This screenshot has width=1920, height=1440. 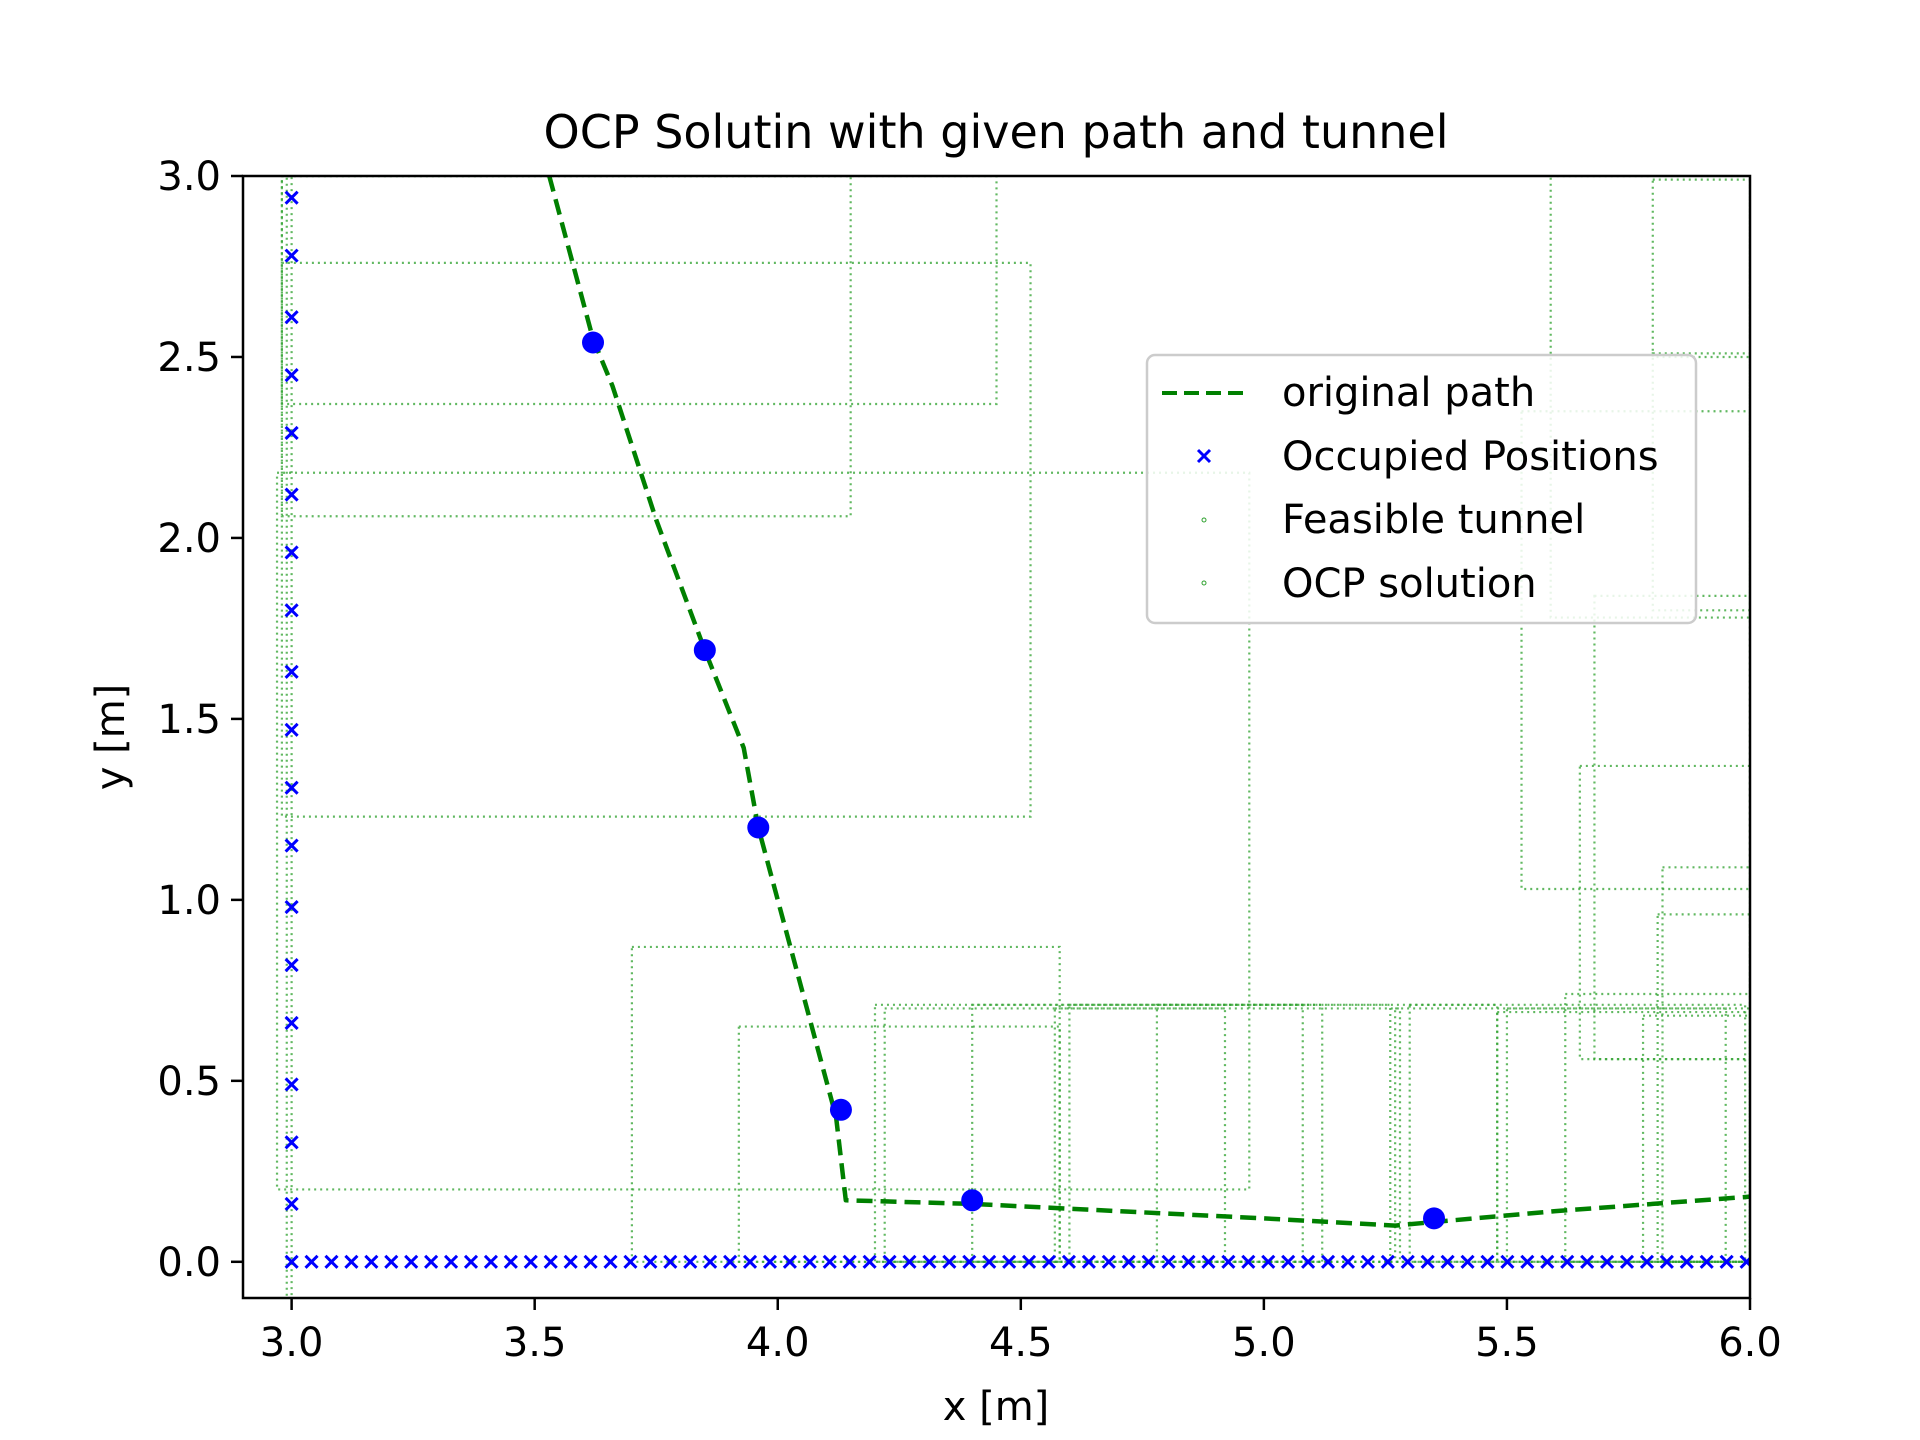 What do you see at coordinates (1264, 1343) in the screenshot?
I see `x-tick-label: 5.0` at bounding box center [1264, 1343].